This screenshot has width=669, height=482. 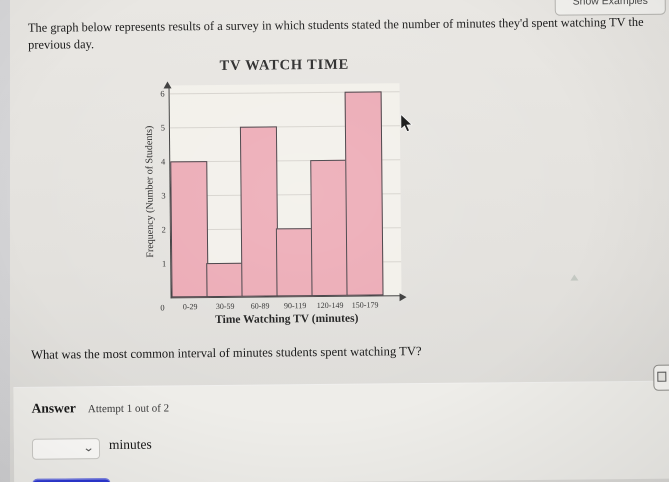 I want to click on chart-title: TV WATCH TIME, so click(x=284, y=65).